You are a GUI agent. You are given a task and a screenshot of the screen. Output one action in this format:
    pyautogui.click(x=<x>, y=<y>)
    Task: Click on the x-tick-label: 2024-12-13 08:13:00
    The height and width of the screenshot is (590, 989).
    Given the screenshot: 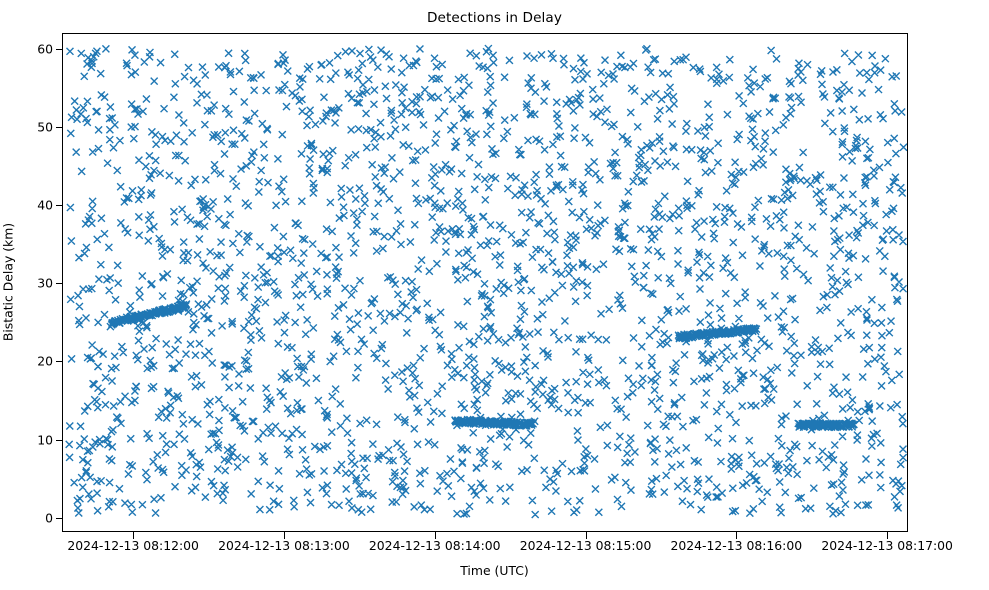 What is the action you would take?
    pyautogui.click(x=284, y=545)
    